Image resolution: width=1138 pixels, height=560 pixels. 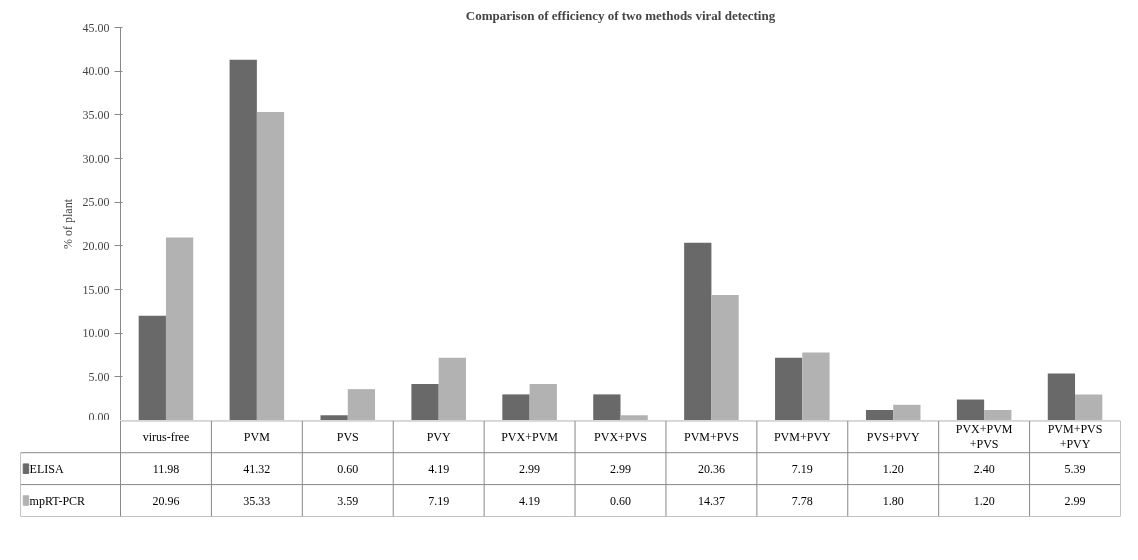 I want to click on legend-label: ELISA, so click(x=46, y=468).